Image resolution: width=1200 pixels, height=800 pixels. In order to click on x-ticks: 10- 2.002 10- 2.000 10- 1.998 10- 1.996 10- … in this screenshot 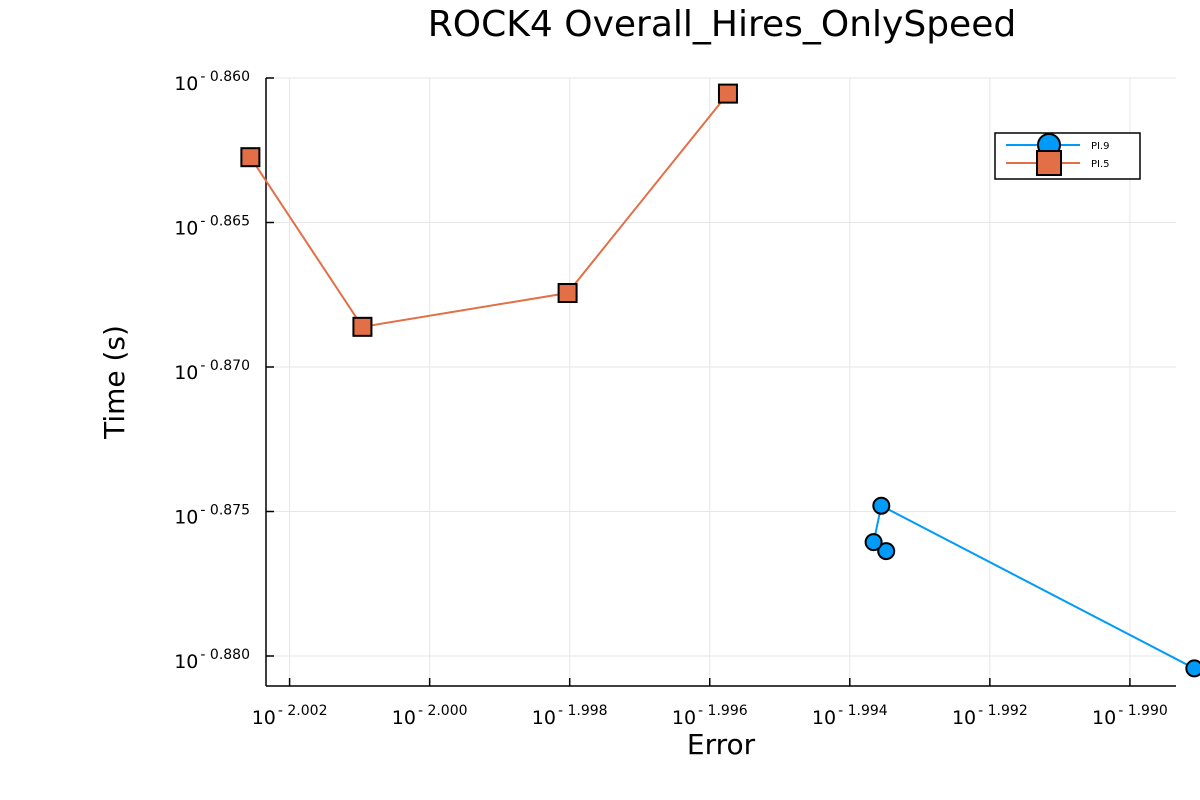, I will do `click(710, 703)`.